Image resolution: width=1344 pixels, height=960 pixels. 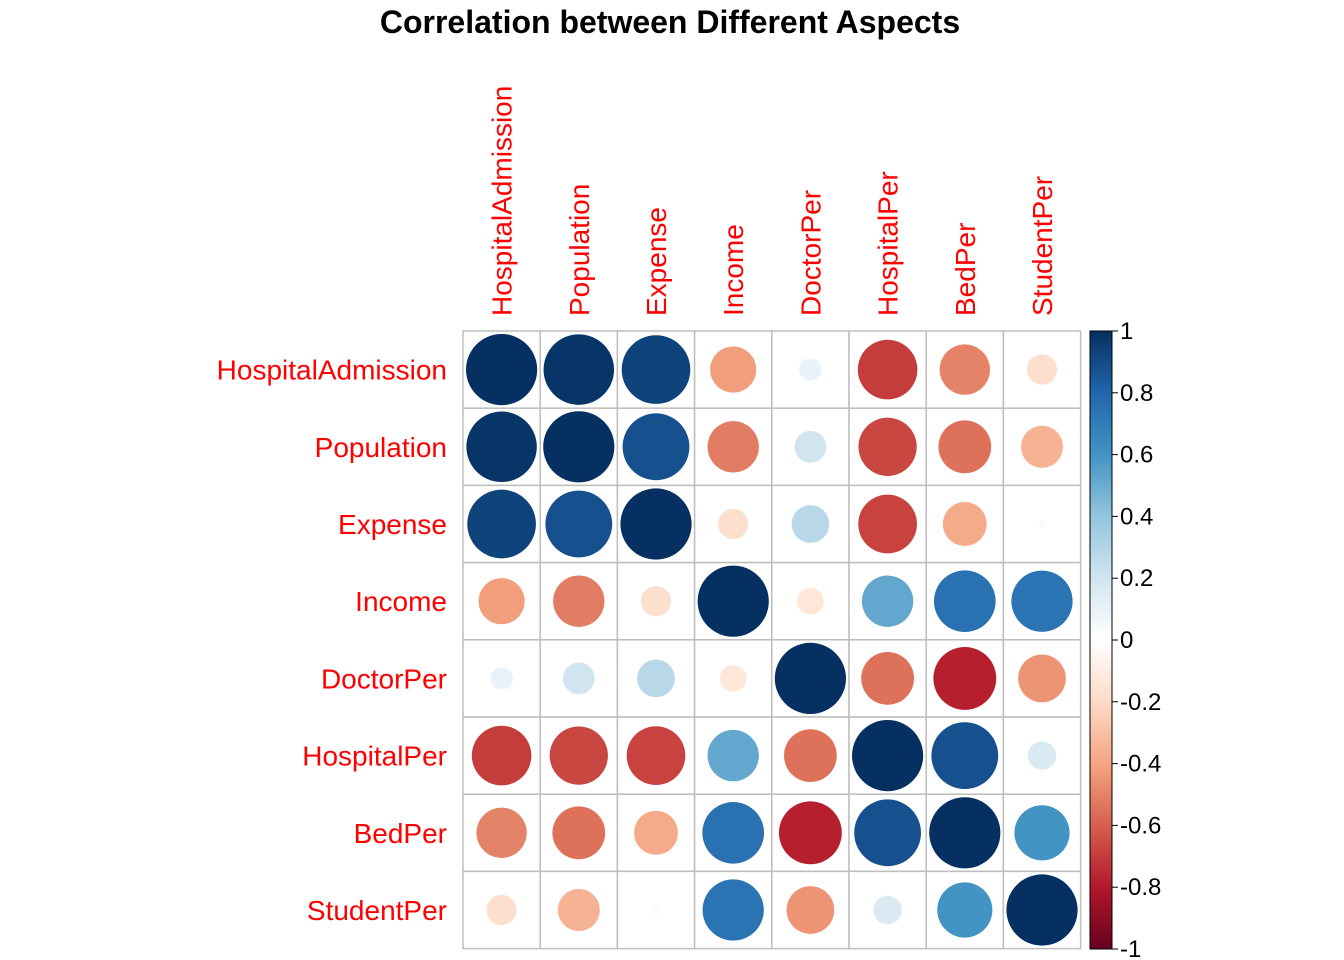 What do you see at coordinates (965, 269) in the screenshot?
I see `column-label-BedPer: BedPer` at bounding box center [965, 269].